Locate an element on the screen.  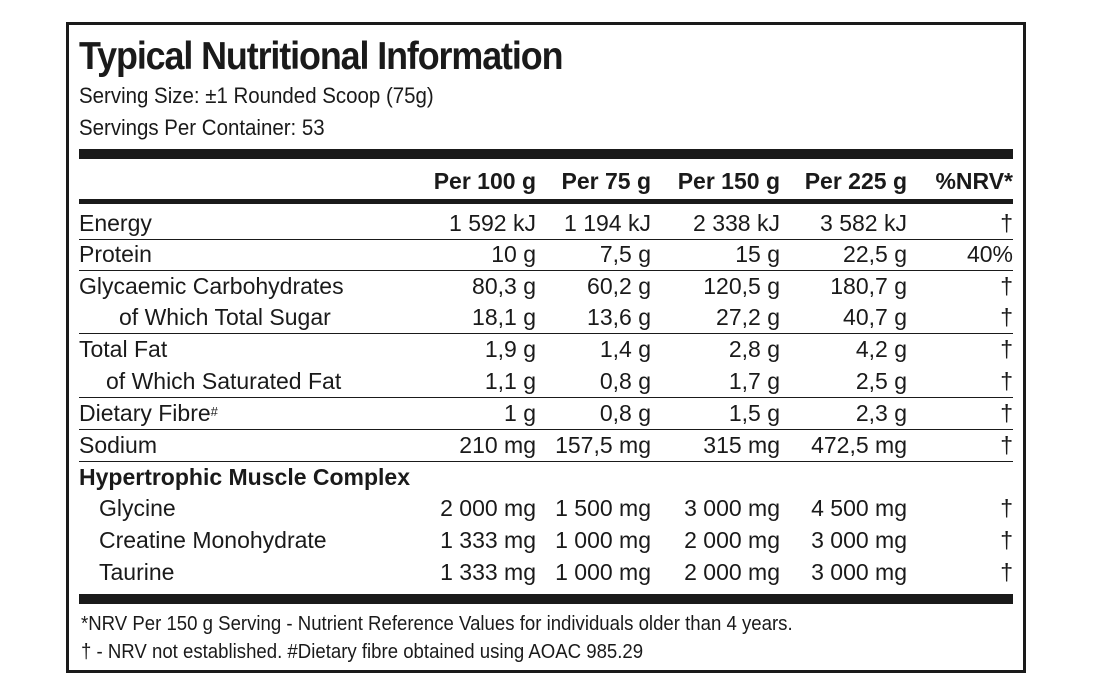
value-per-225g: 3 582 kJ is located at coordinates (863, 223).